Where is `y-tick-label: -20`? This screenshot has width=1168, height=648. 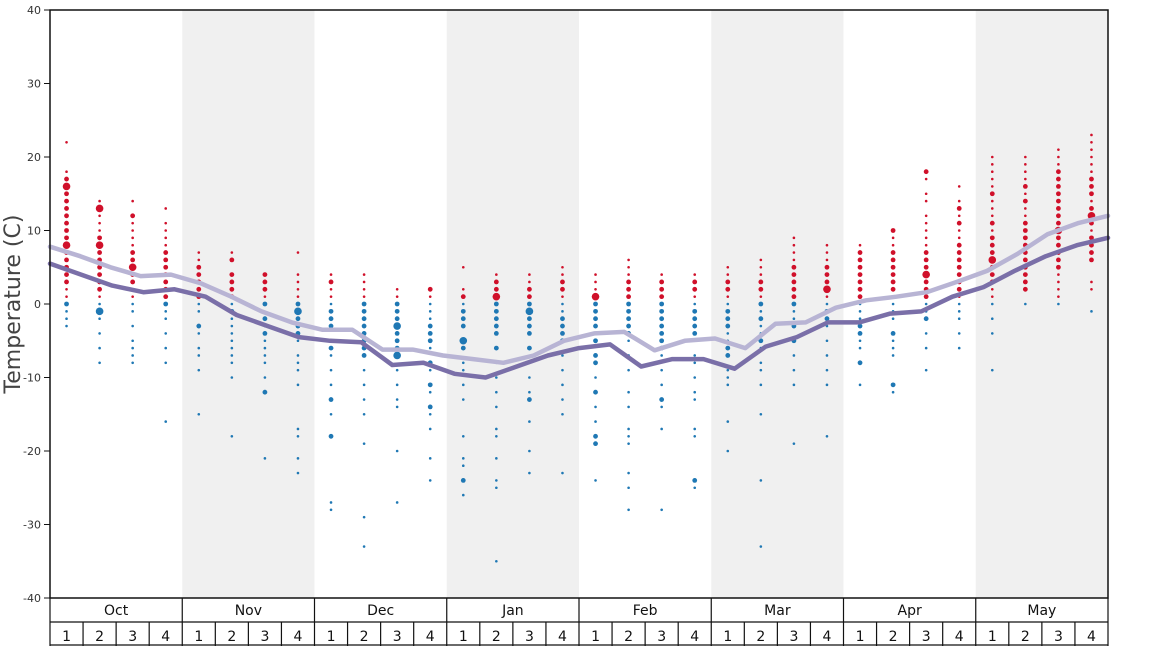
y-tick-label: -20 is located at coordinates (32, 451).